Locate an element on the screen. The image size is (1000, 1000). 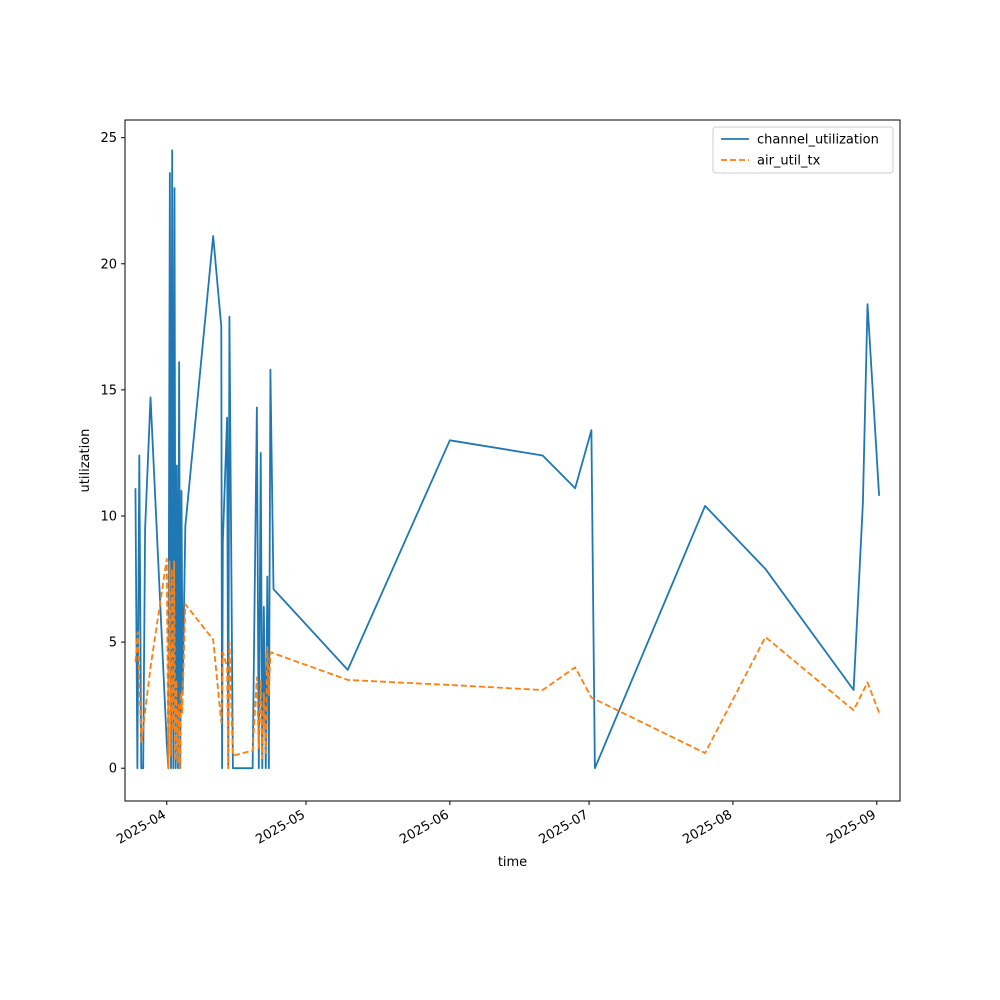
x-axis-label: time is located at coordinates (512, 862).